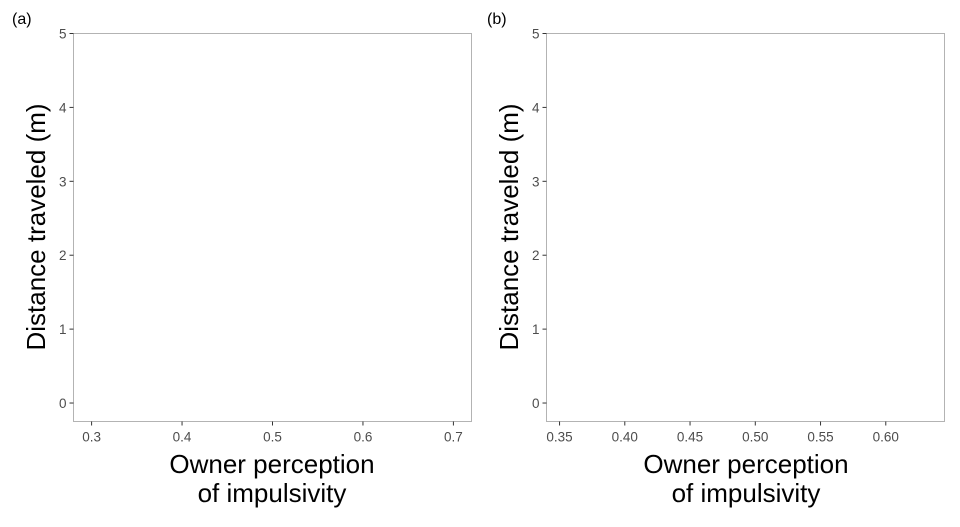 This screenshot has width=960, height=527. What do you see at coordinates (536, 329) in the screenshot?
I see `y-tick-label-b-1: 1` at bounding box center [536, 329].